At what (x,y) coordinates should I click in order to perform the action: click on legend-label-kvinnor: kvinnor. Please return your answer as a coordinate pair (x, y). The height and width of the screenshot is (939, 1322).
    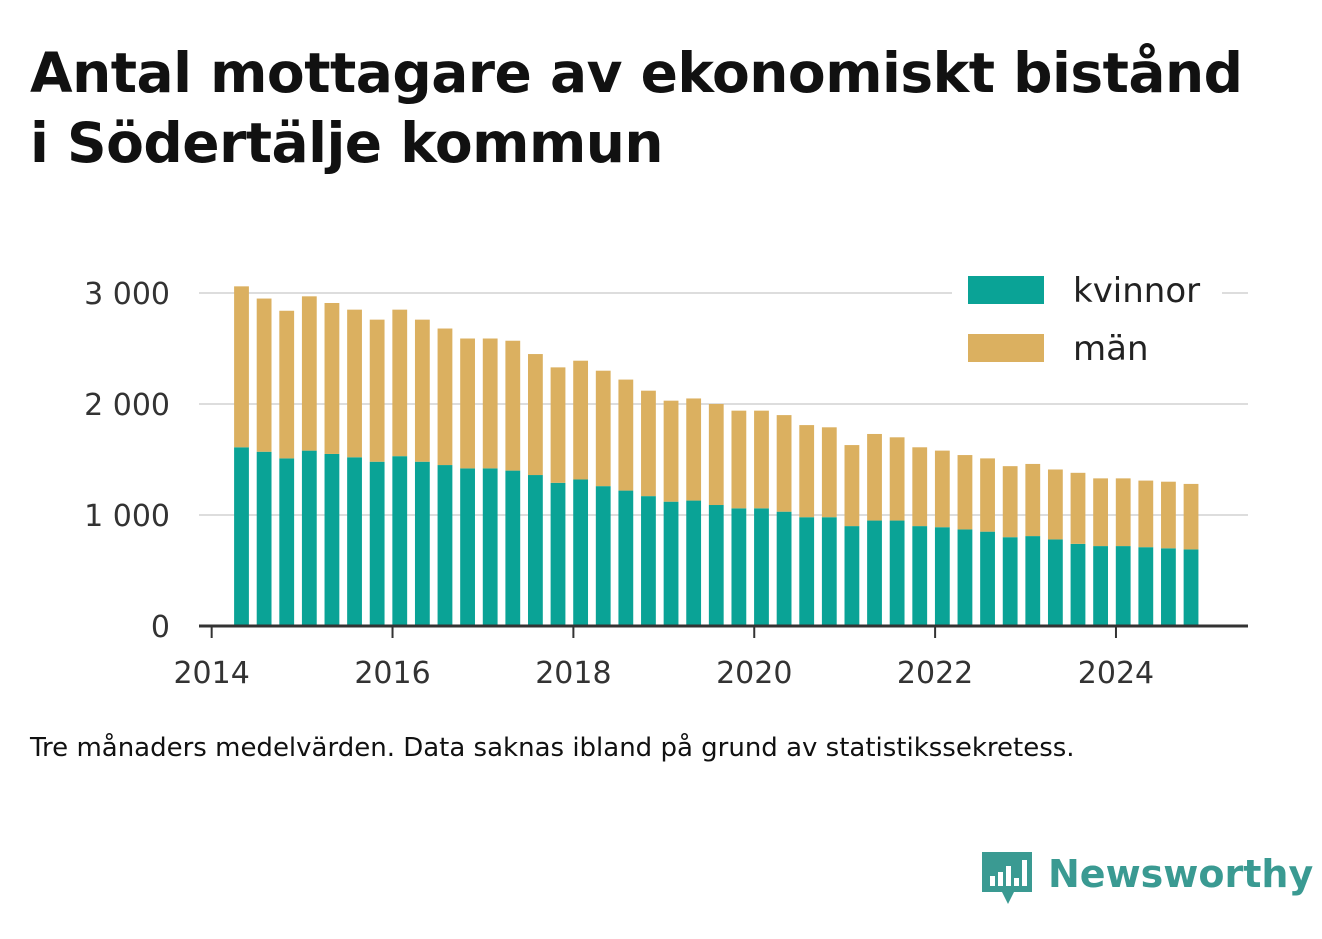
    Looking at the image, I should click on (1136, 291).